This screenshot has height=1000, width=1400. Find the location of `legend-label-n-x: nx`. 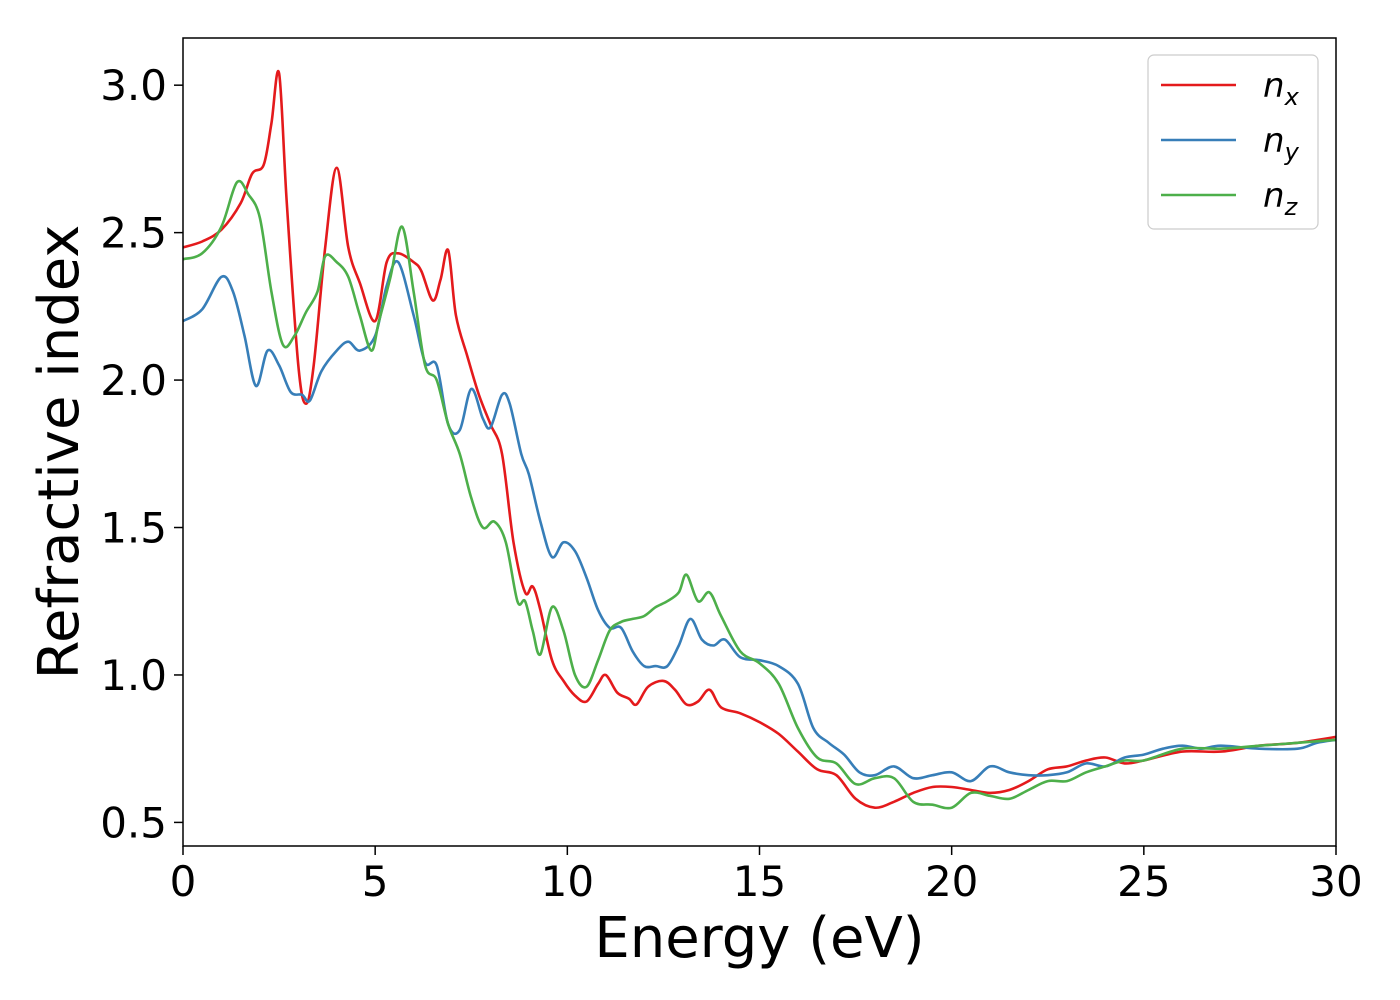

legend-label-n-x: nx is located at coordinates (1281, 88).